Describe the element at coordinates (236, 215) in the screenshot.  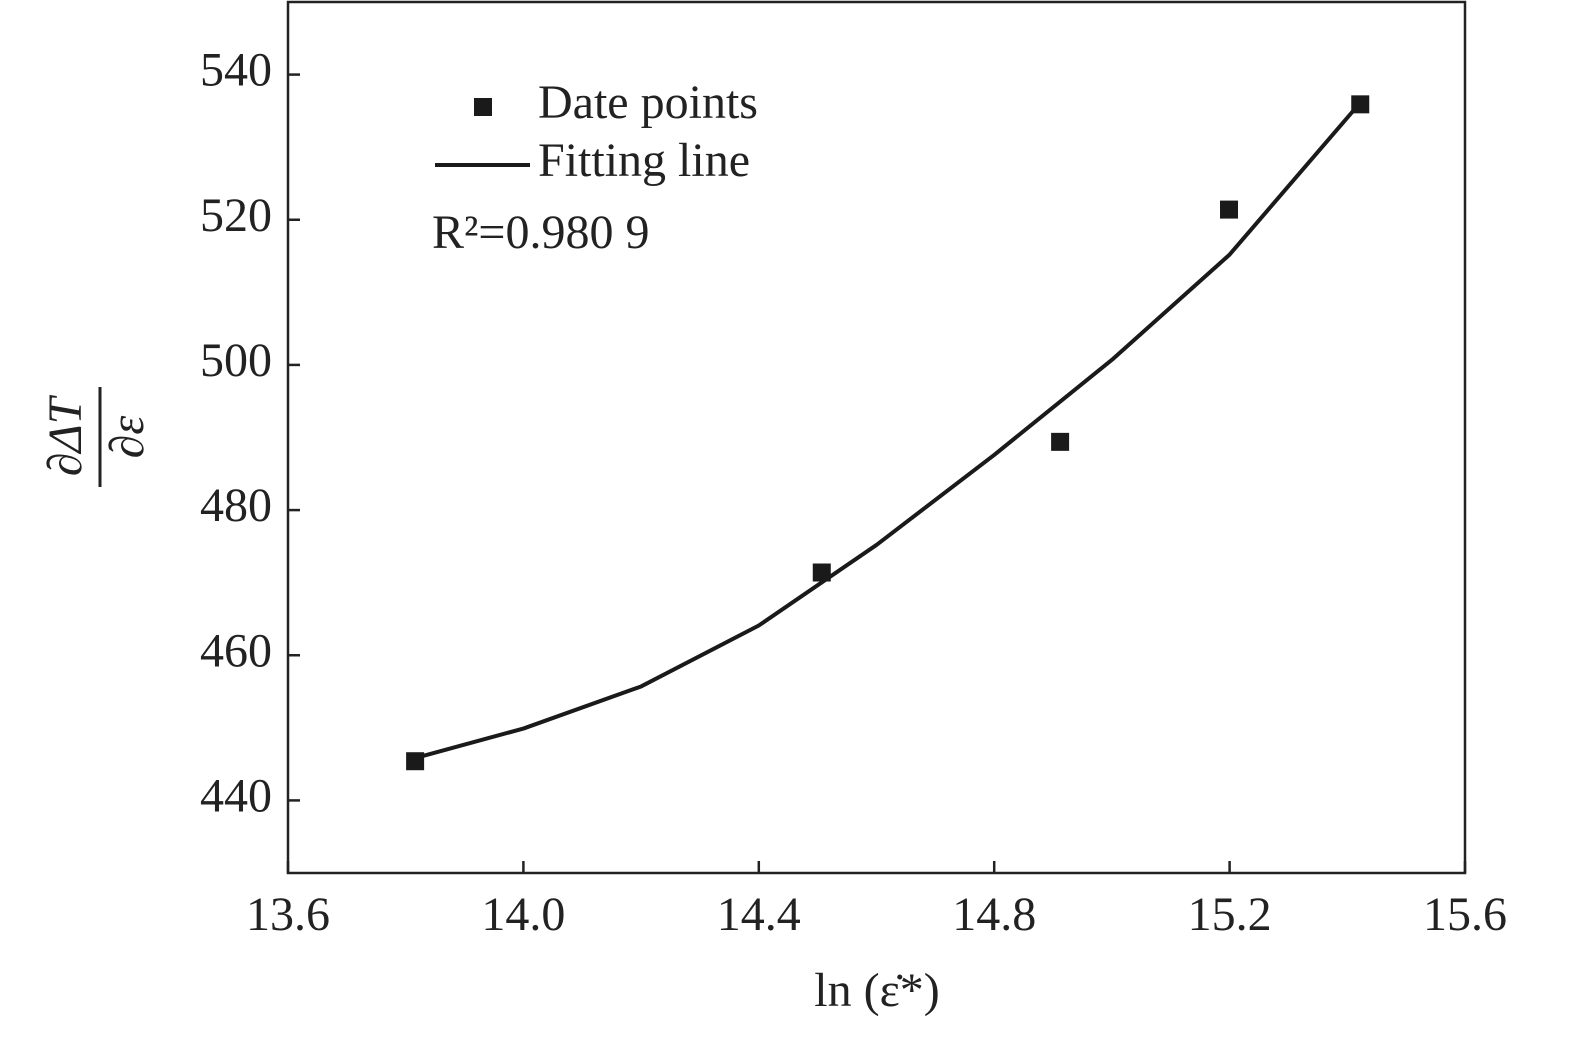
I see `y-tick-label: 520` at that location.